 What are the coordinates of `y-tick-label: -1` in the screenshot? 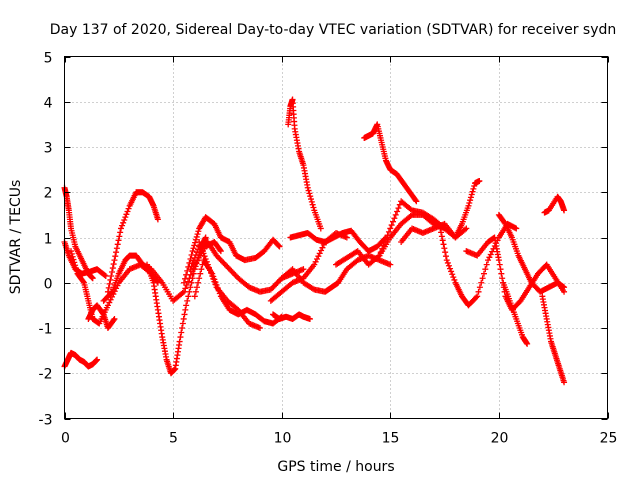 It's located at (46, 330).